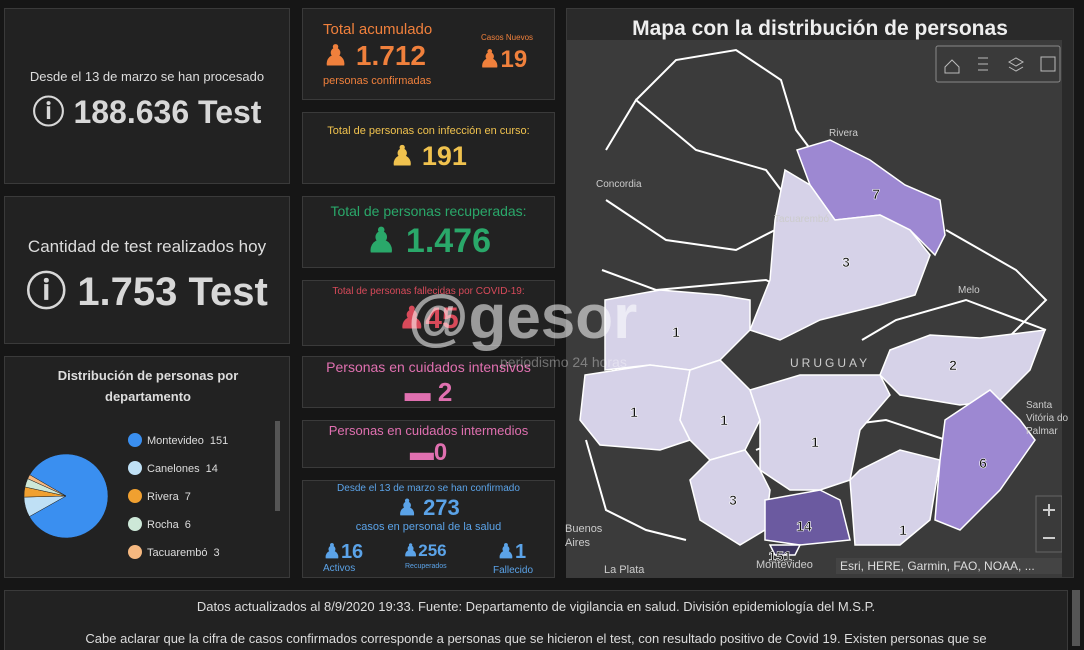 The height and width of the screenshot is (650, 1084). Describe the element at coordinates (352, 552) in the screenshot. I see `stat-value-text: 16` at that location.